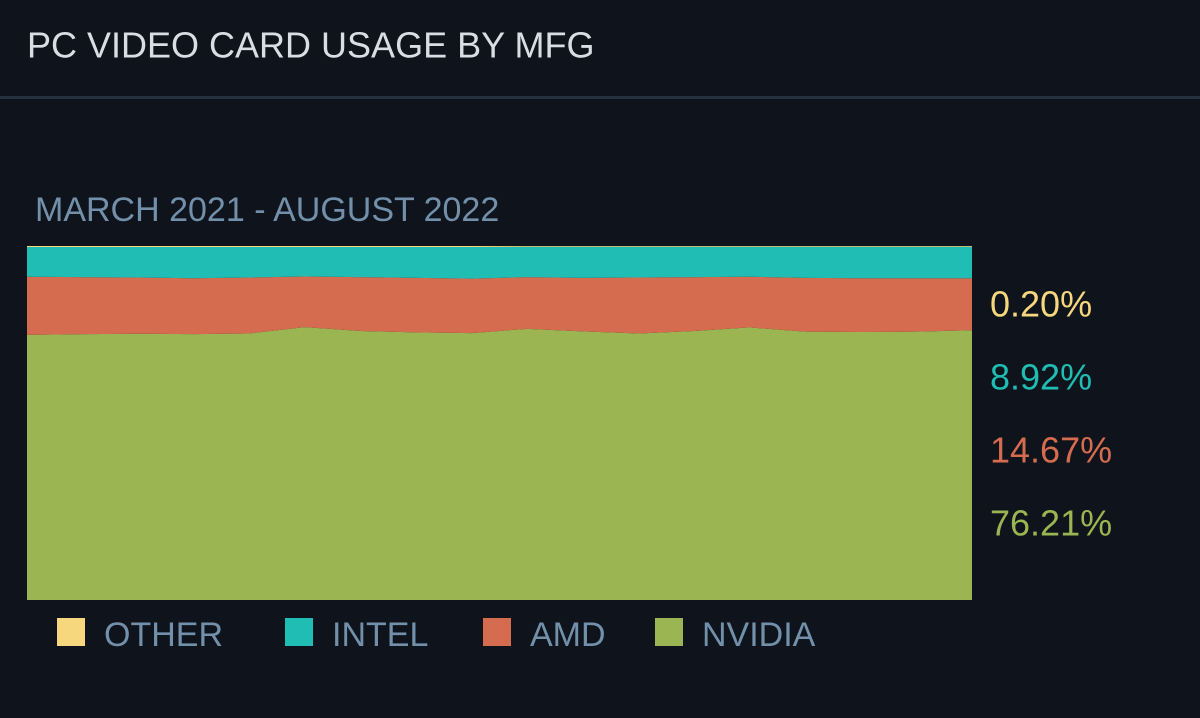 Image resolution: width=1200 pixels, height=718 pixels. What do you see at coordinates (1041, 377) in the screenshot?
I see `end-value-label: 8.92%` at bounding box center [1041, 377].